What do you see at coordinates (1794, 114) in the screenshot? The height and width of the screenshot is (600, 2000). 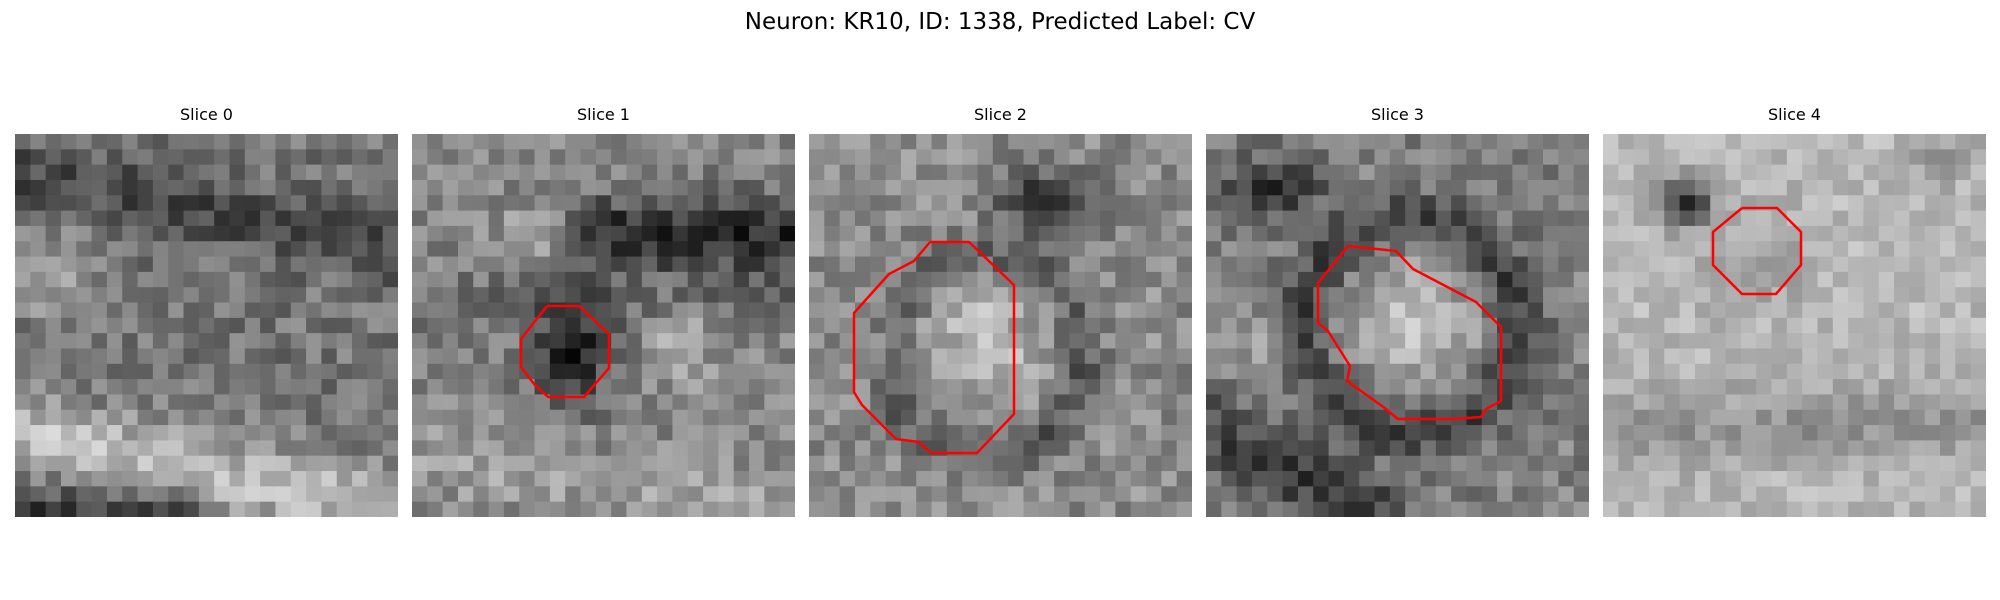 I see `slice-title: Slice 4` at bounding box center [1794, 114].